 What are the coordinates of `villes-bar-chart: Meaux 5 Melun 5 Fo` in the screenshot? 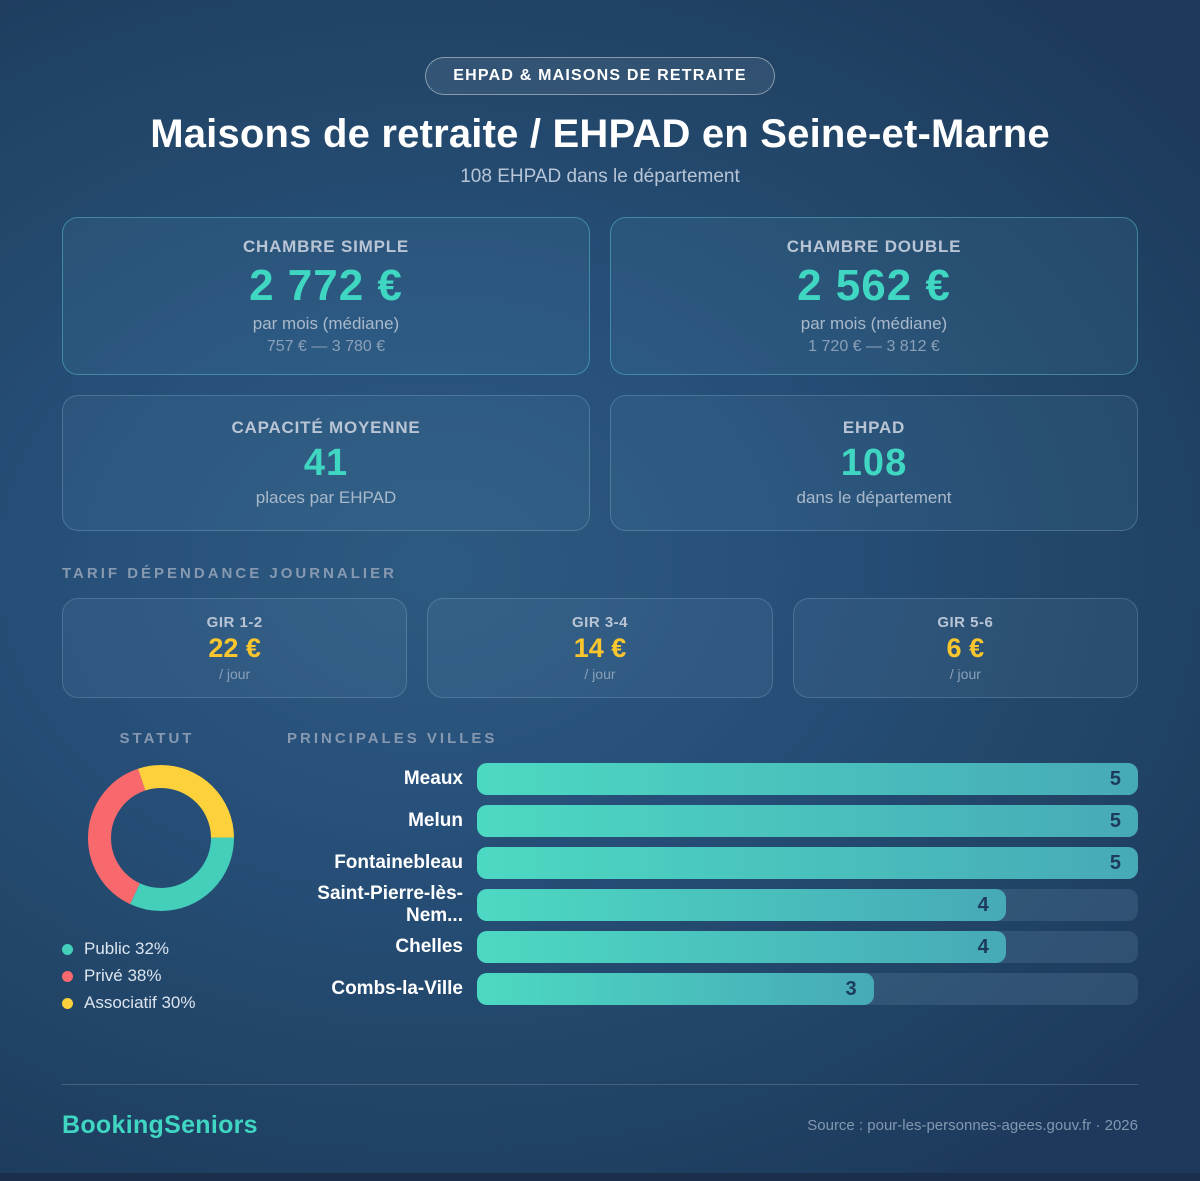 It's located at (712, 884).